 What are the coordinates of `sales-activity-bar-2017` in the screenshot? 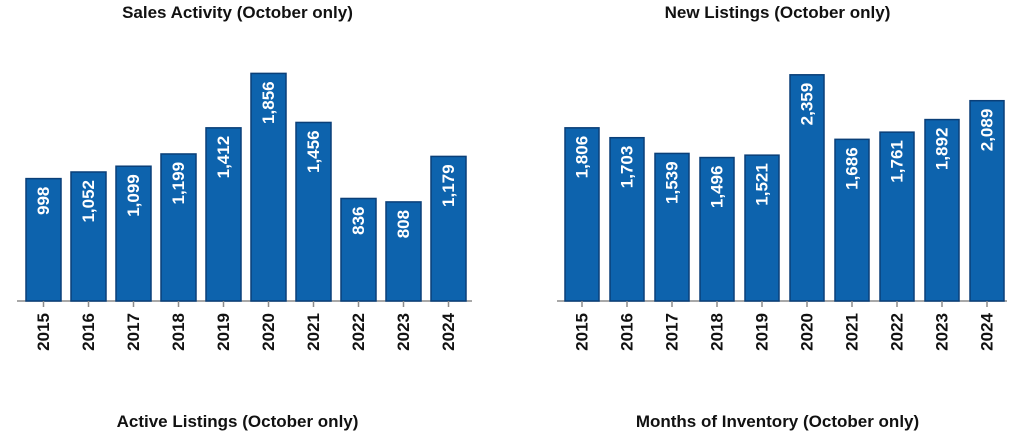 It's located at (133, 233).